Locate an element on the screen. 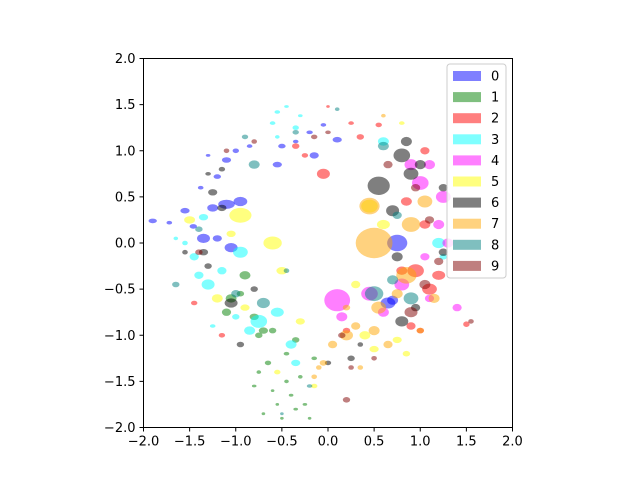 This screenshot has height=480, width=640. y-axis: −2.0 −1.5 −1.0 −0.5 0.0 0.5 1.0 1.5 2.0 is located at coordinates (124, 244).